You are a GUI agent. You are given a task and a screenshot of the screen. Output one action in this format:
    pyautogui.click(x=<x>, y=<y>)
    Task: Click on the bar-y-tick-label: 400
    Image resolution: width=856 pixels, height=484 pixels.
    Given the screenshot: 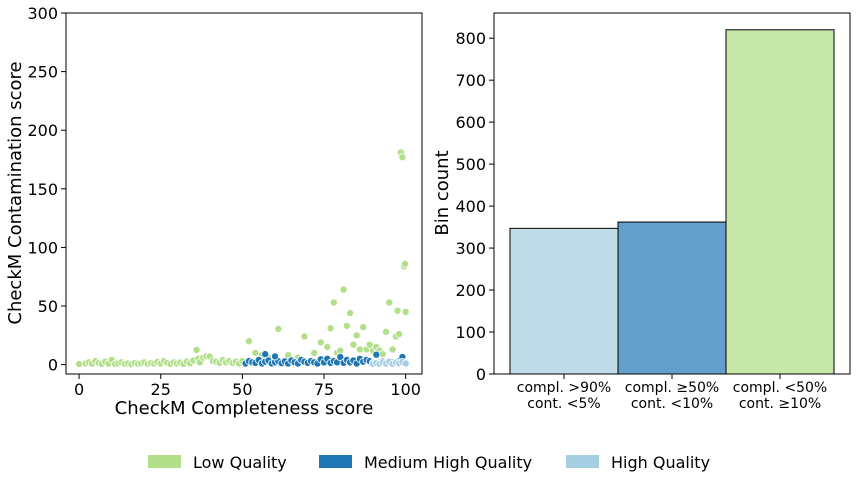 What is the action you would take?
    pyautogui.click(x=470, y=206)
    